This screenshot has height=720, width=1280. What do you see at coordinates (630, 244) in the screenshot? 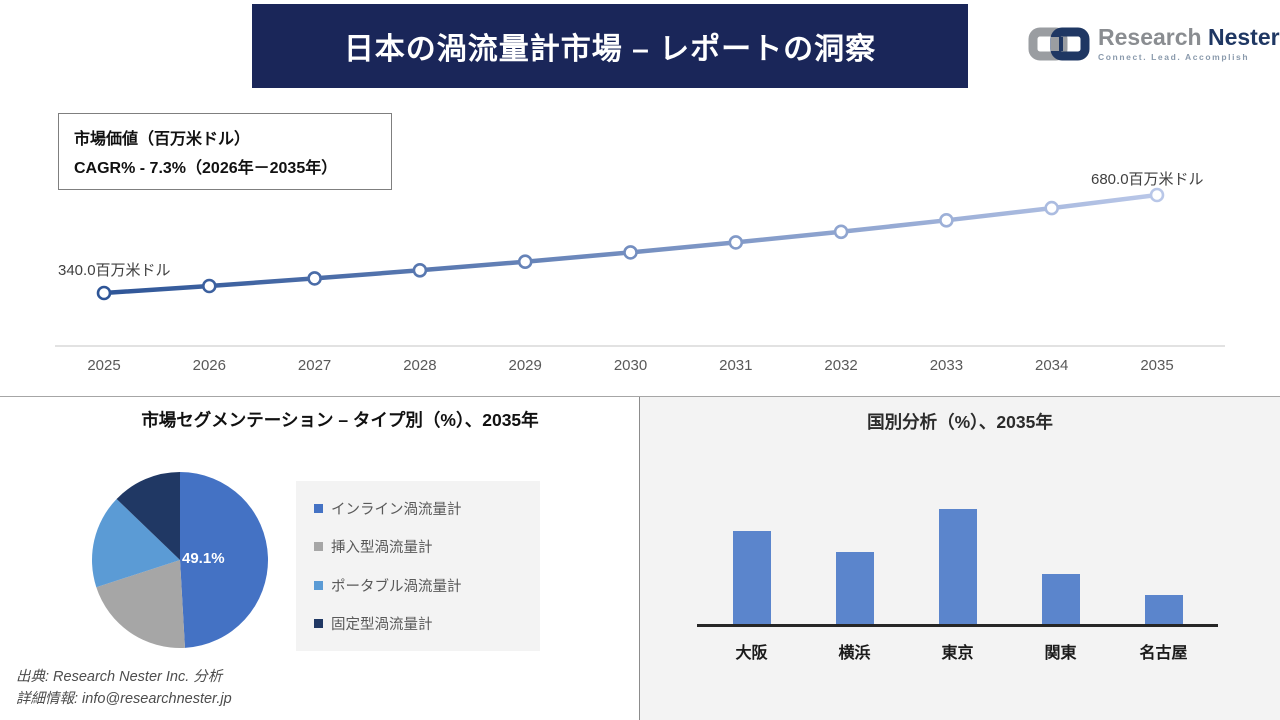
I see `trend-line` at bounding box center [630, 244].